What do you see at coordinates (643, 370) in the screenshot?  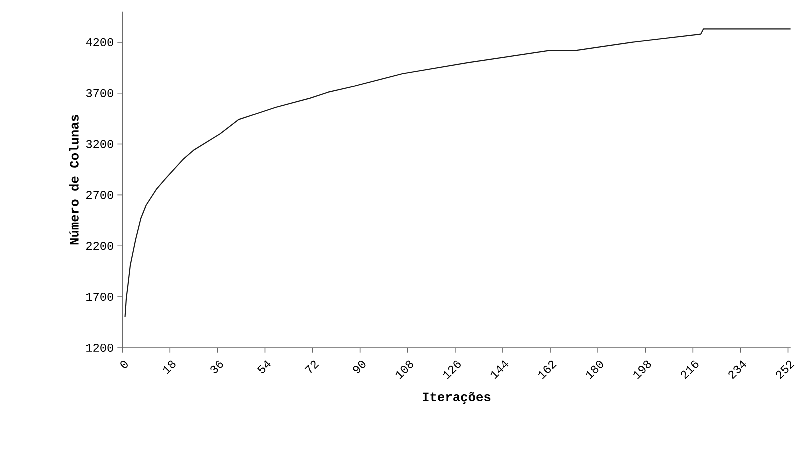 I see `x-tick-label: 198` at bounding box center [643, 370].